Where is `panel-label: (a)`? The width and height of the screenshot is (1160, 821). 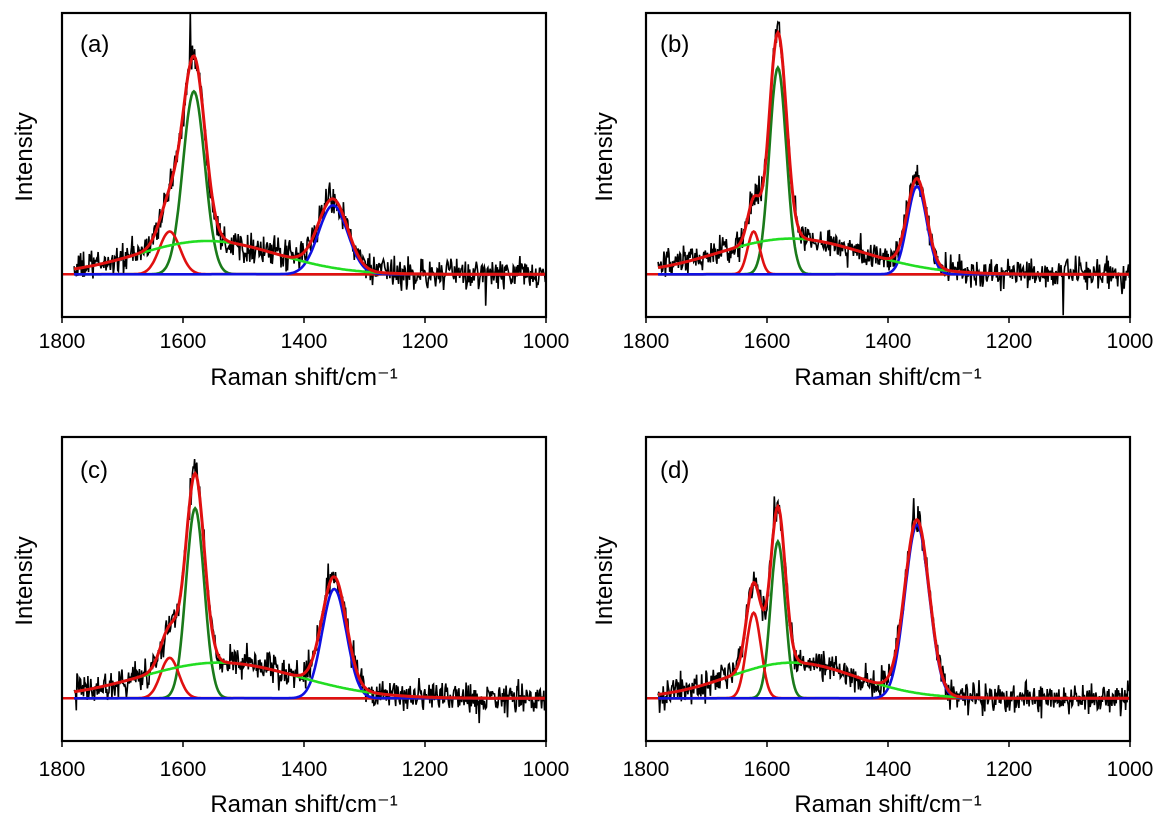
panel-label: (a) is located at coordinates (94, 44).